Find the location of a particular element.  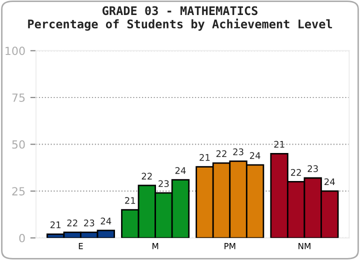

x-tick-label: PM is located at coordinates (230, 246).